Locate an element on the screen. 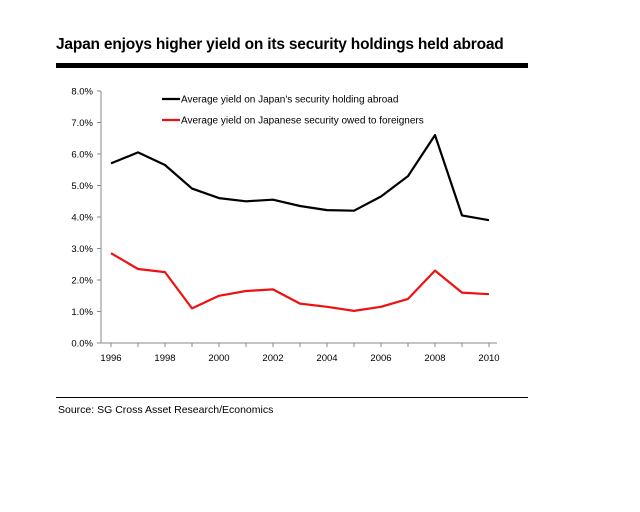 The height and width of the screenshot is (512, 640). y-tick-label: 5.0% is located at coordinates (82, 186).